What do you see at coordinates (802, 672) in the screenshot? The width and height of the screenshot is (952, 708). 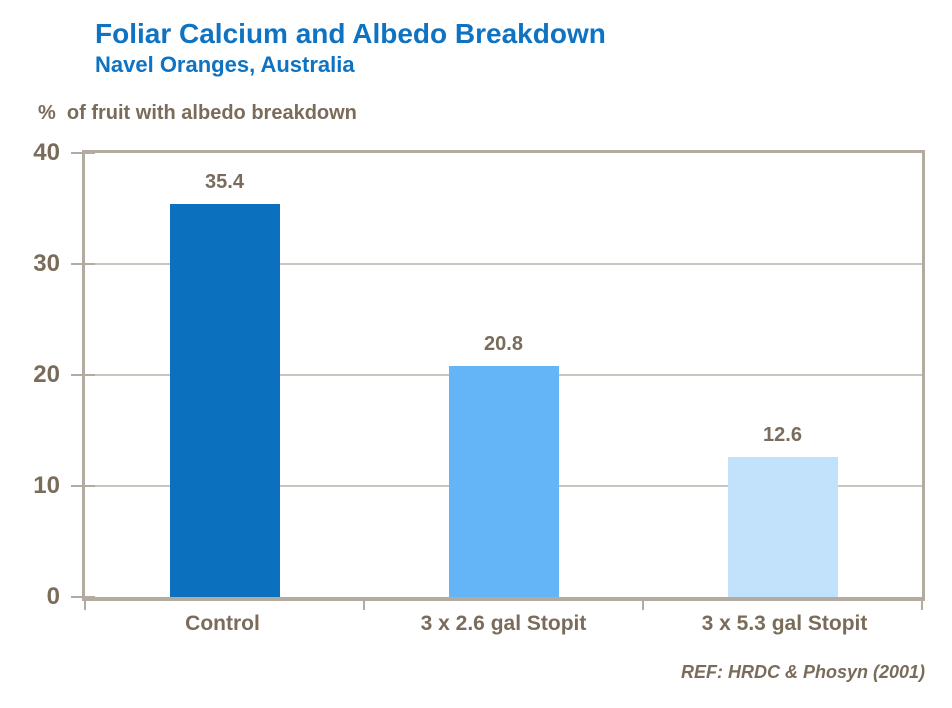 I see `reference-note: REF: HRDC & Phosyn (2001)` at bounding box center [802, 672].